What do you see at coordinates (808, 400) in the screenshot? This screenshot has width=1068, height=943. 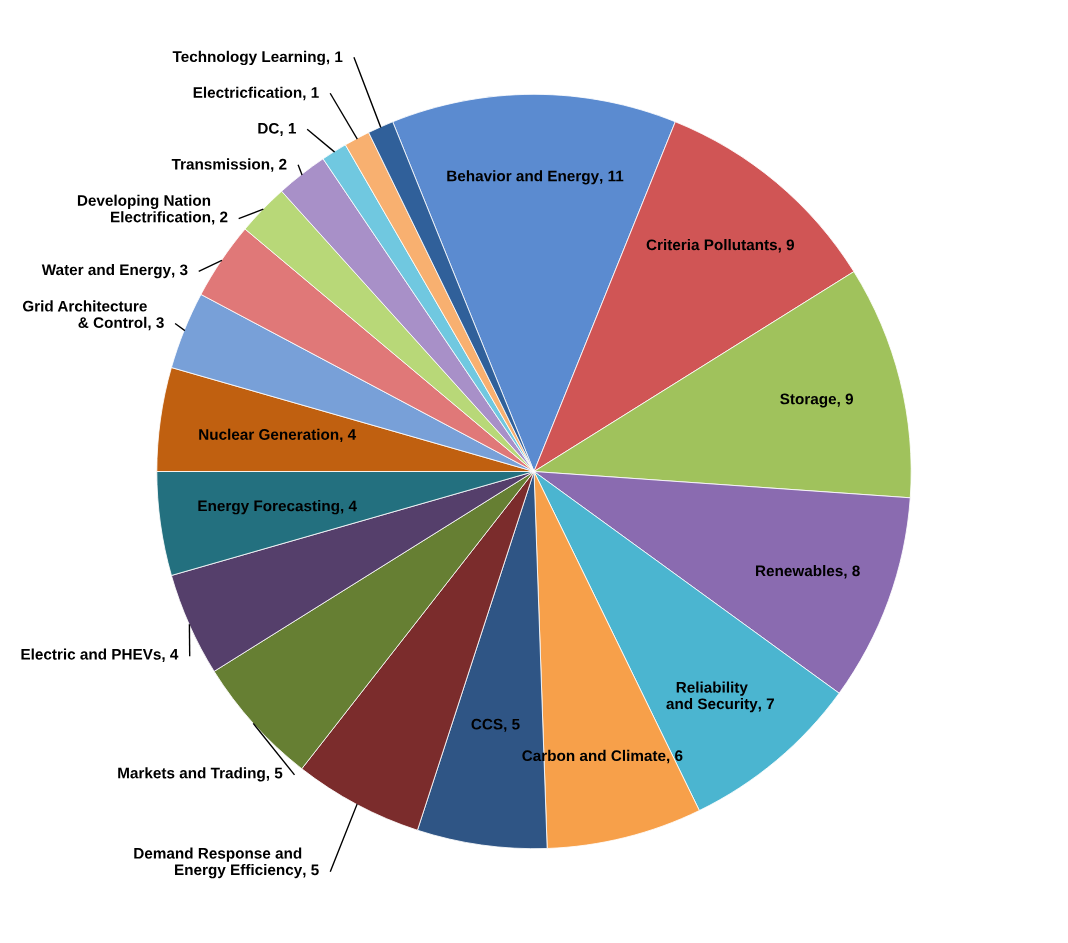 I see `slice-label: Storage` at bounding box center [808, 400].